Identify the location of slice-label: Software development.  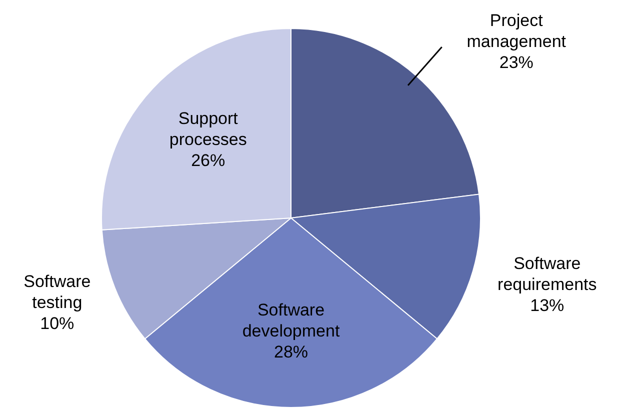
(291, 320).